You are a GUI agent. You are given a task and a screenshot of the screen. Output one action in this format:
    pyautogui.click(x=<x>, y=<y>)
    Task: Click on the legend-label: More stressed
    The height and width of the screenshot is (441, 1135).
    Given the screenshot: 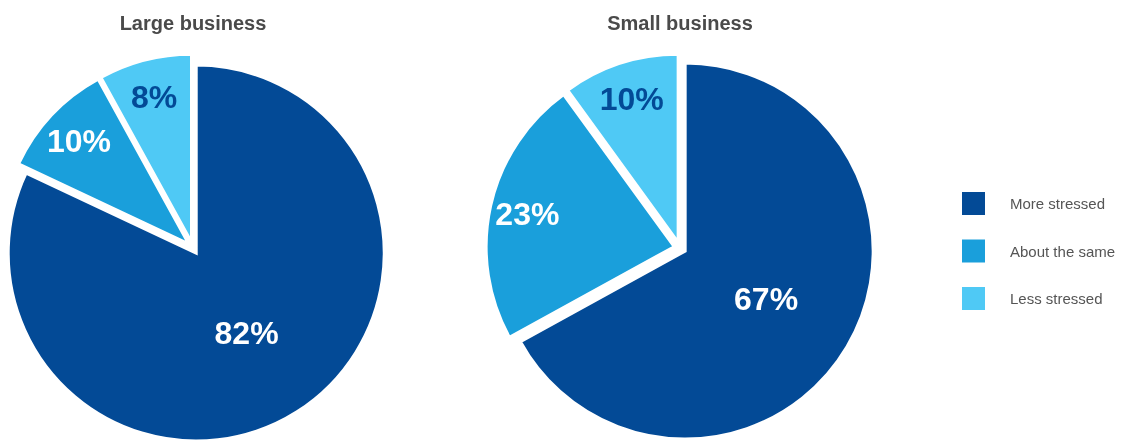 What is the action you would take?
    pyautogui.click(x=1058, y=204)
    